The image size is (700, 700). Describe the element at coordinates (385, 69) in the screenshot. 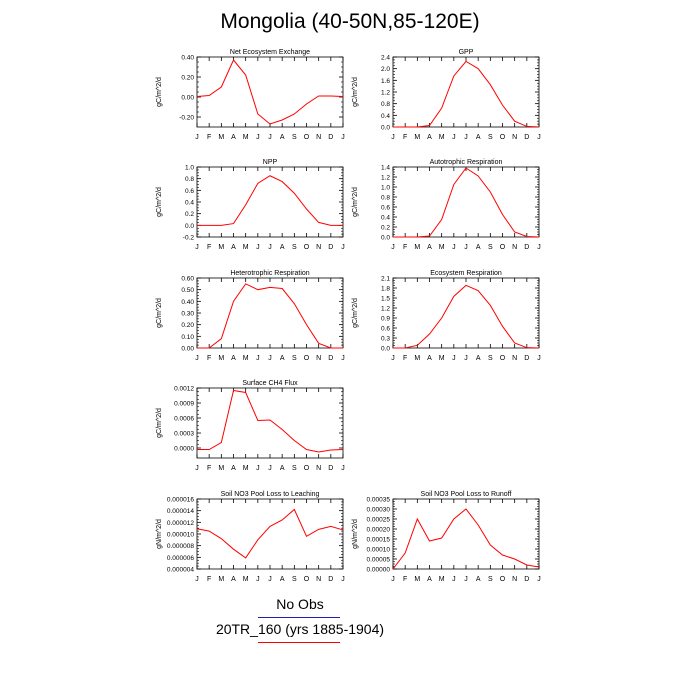

I see `y-tick-label: 2.0` at that location.